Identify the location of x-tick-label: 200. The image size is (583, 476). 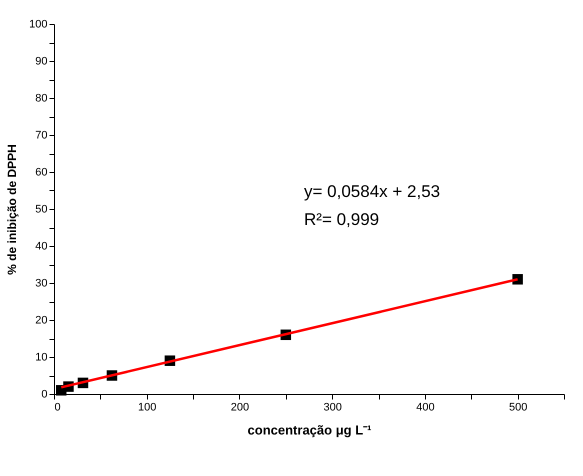
(240, 408).